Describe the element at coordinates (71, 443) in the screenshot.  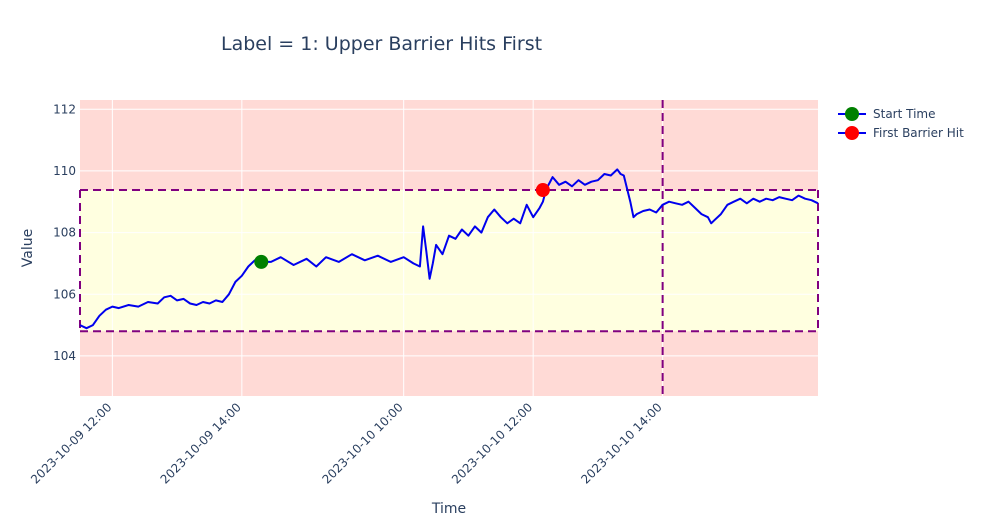
I see `x-tick-label-0: 2023-10-09 12:00` at that location.